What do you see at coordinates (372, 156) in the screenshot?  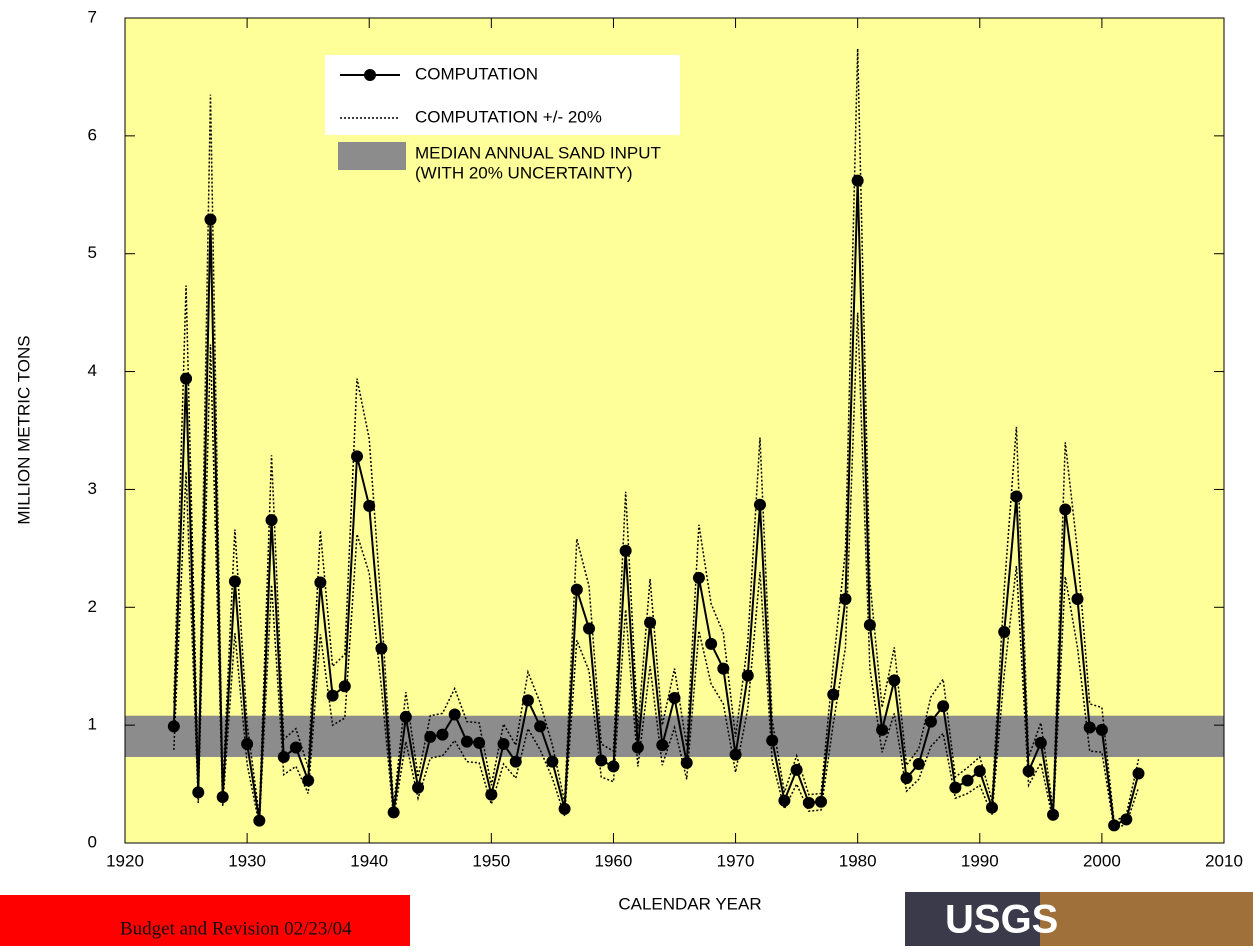 I see `legend-swatch` at bounding box center [372, 156].